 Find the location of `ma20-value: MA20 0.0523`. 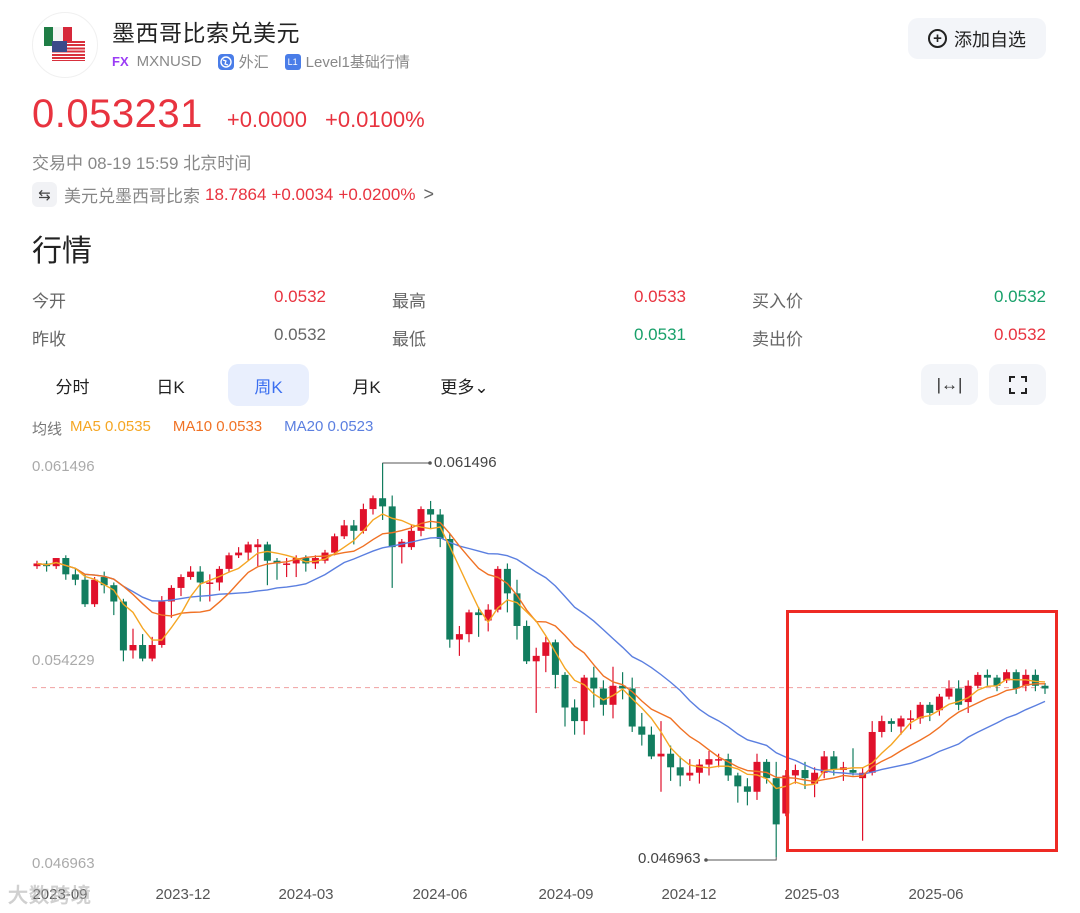

ma20-value: MA20 0.0523 is located at coordinates (329, 426).